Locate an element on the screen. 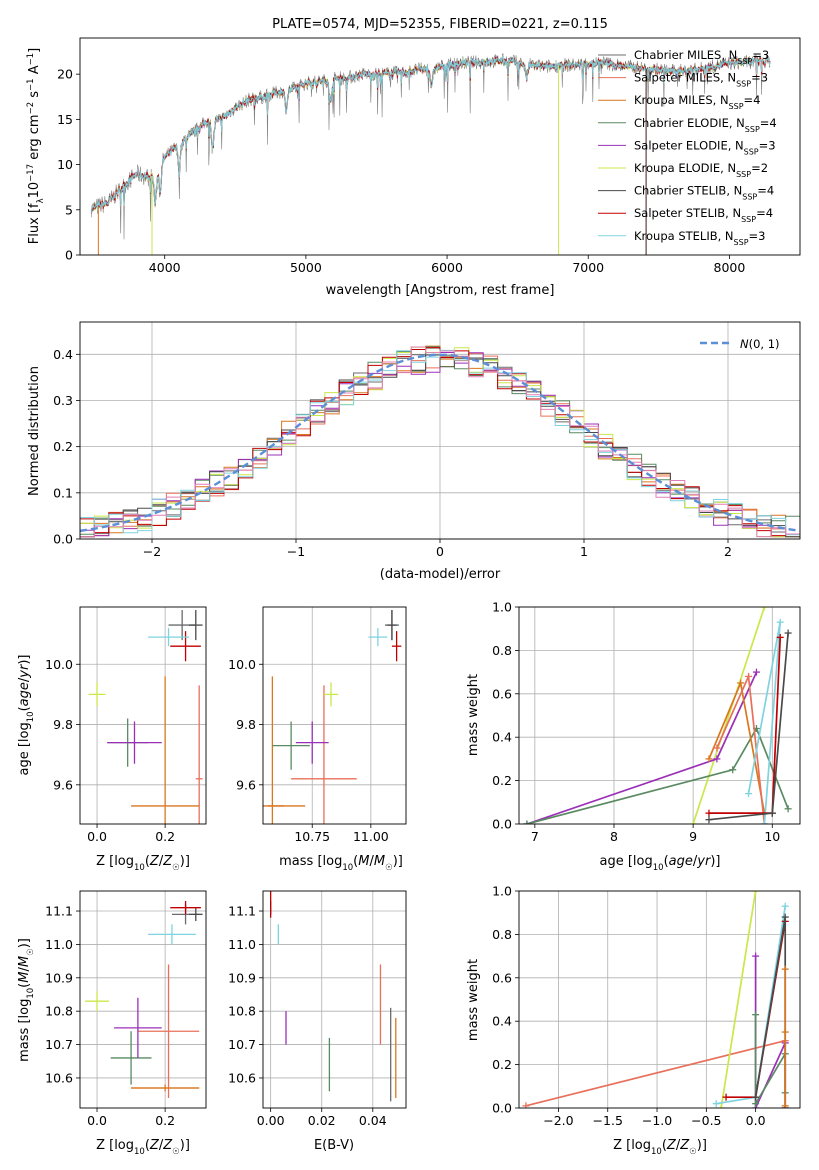  x-tick-label: −2 is located at coordinates (152, 551).